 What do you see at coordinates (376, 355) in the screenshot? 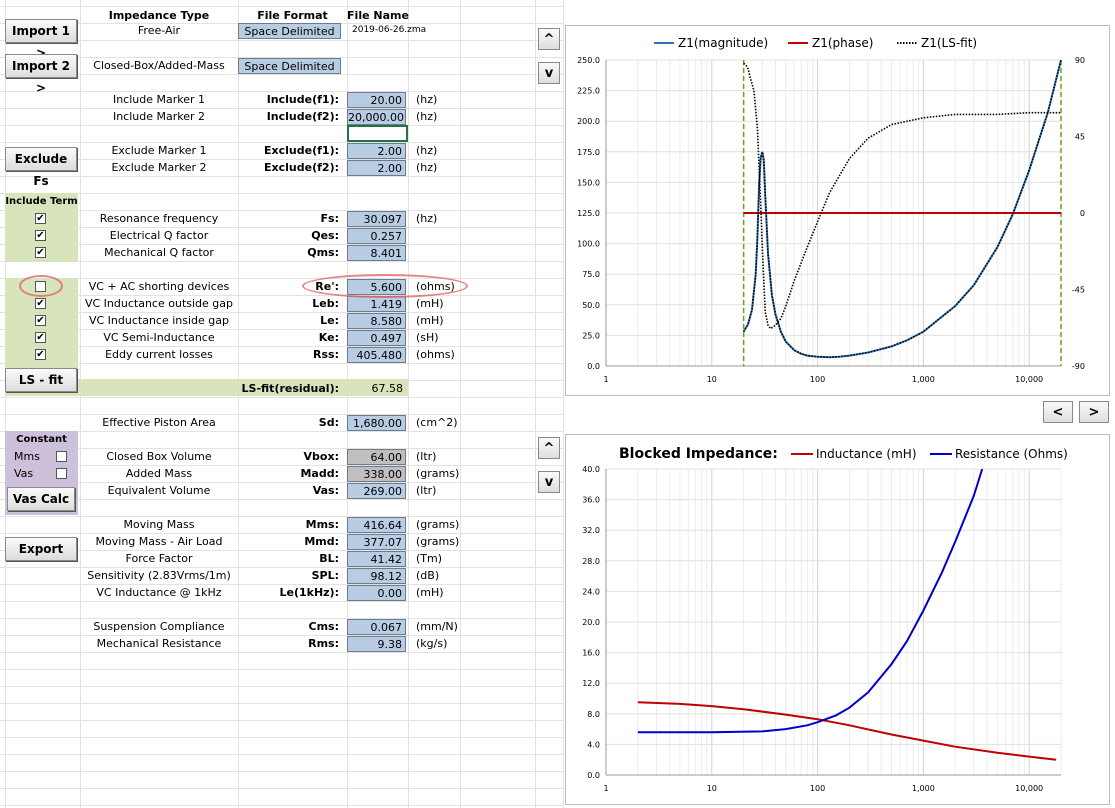
I see `param-input: 405.480` at bounding box center [376, 355].